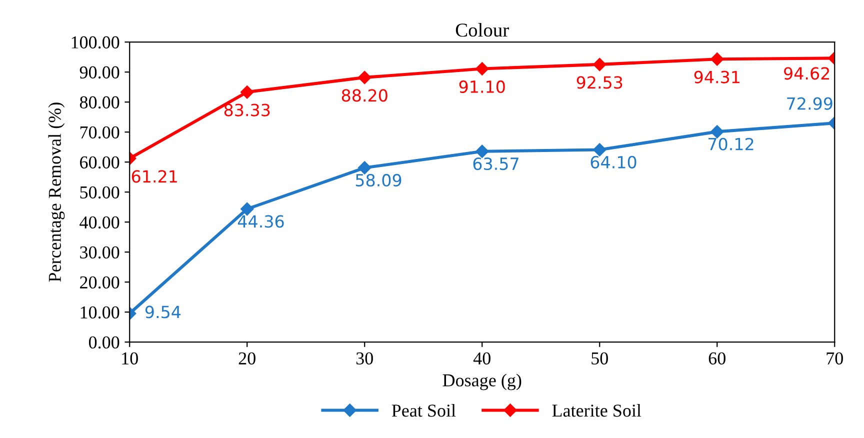  Describe the element at coordinates (261, 221) in the screenshot. I see `data-label: 44.36` at that location.